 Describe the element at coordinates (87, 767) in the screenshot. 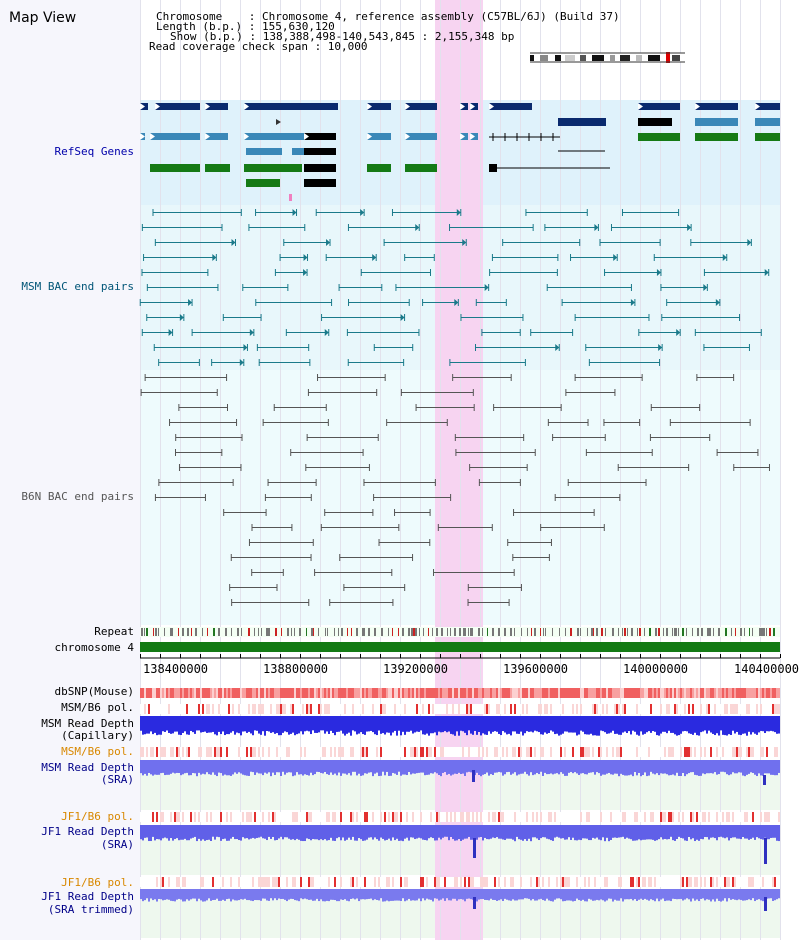

I see `track-label-msm-depth-sra: MSM Read Depth` at that location.